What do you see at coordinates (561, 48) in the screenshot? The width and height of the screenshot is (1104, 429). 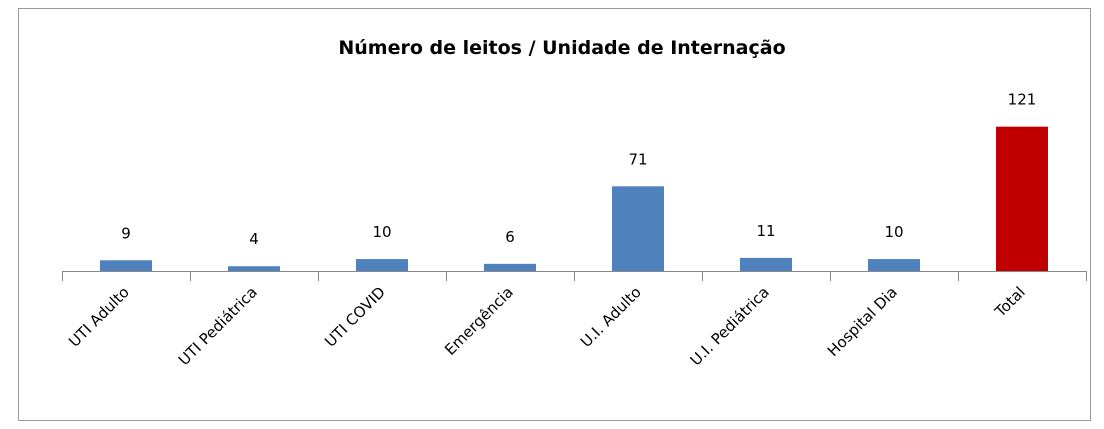 I see `chart-title: Número de leitos / Unidade de Internação` at bounding box center [561, 48].